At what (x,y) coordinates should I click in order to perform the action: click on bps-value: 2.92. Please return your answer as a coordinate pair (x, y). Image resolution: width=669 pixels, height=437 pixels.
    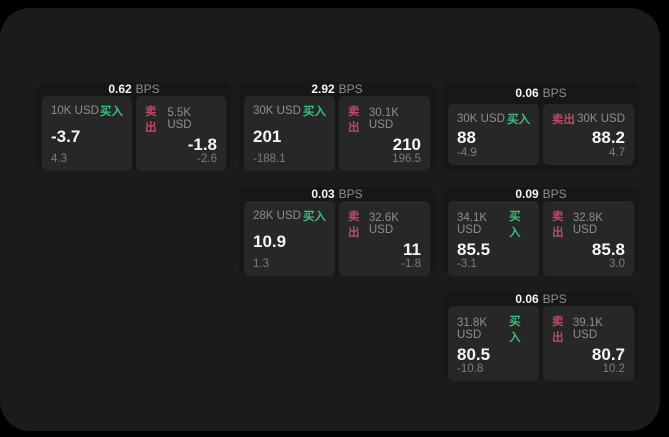
    Looking at the image, I should click on (323, 89).